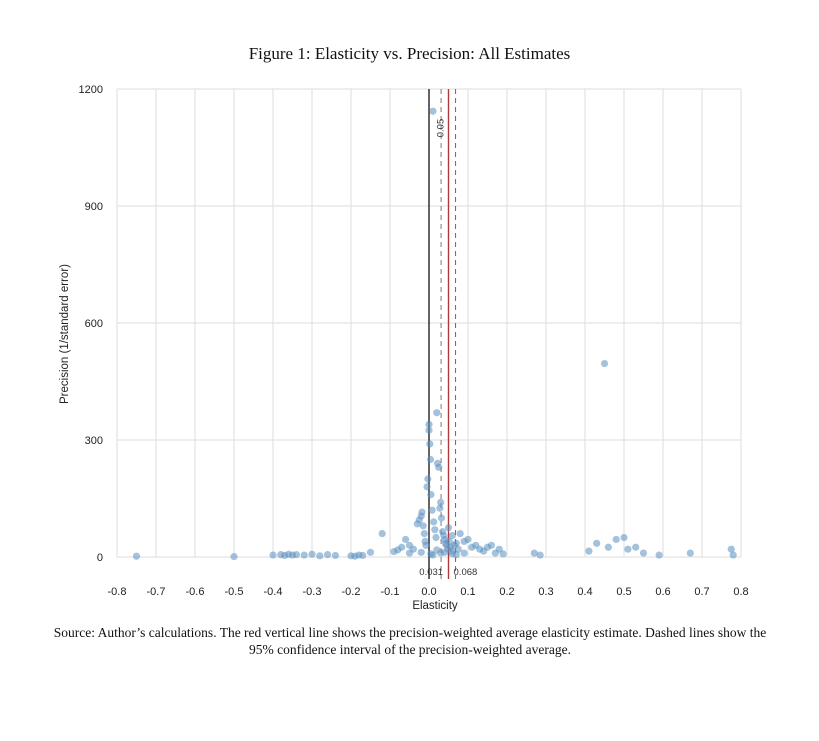 The image size is (819, 741). Describe the element at coordinates (273, 592) in the screenshot. I see `x-tick-label: -0.4` at that location.